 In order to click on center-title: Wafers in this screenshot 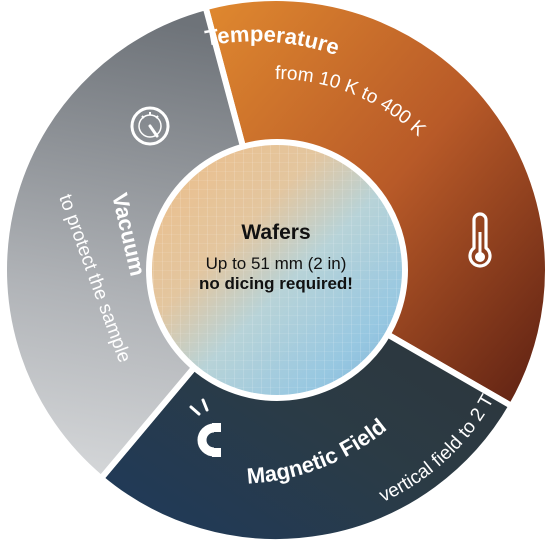, I will do `click(276, 232)`.